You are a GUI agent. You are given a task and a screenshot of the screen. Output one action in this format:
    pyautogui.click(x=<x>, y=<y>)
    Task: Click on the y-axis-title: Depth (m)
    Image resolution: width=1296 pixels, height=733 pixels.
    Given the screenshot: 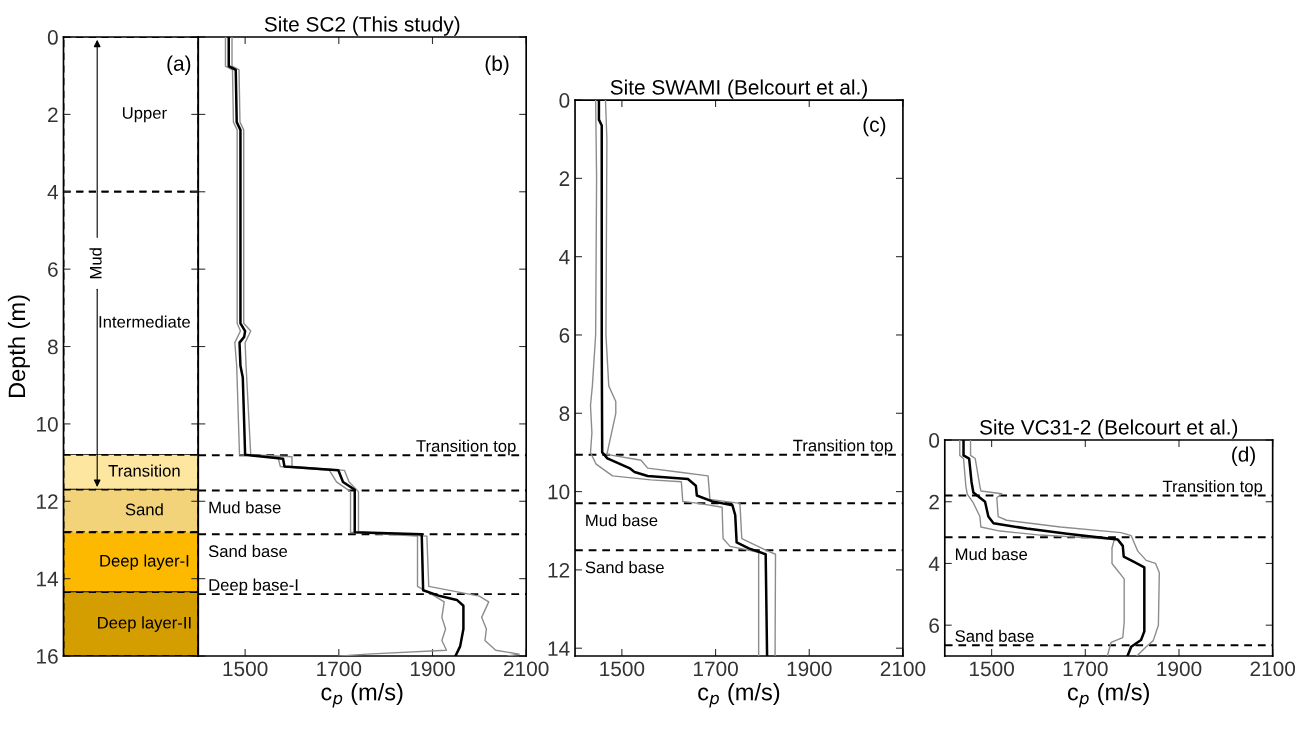 What is the action you would take?
    pyautogui.click(x=18, y=346)
    